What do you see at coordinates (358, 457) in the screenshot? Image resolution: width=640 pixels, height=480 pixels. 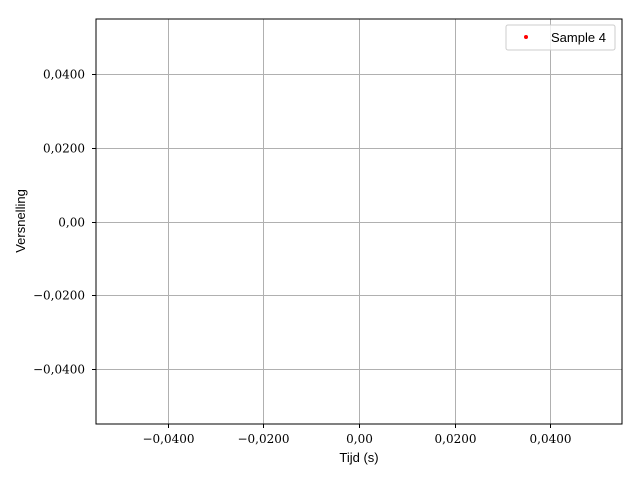 I see `x-axis-label: Tijd (s)` at bounding box center [358, 457].